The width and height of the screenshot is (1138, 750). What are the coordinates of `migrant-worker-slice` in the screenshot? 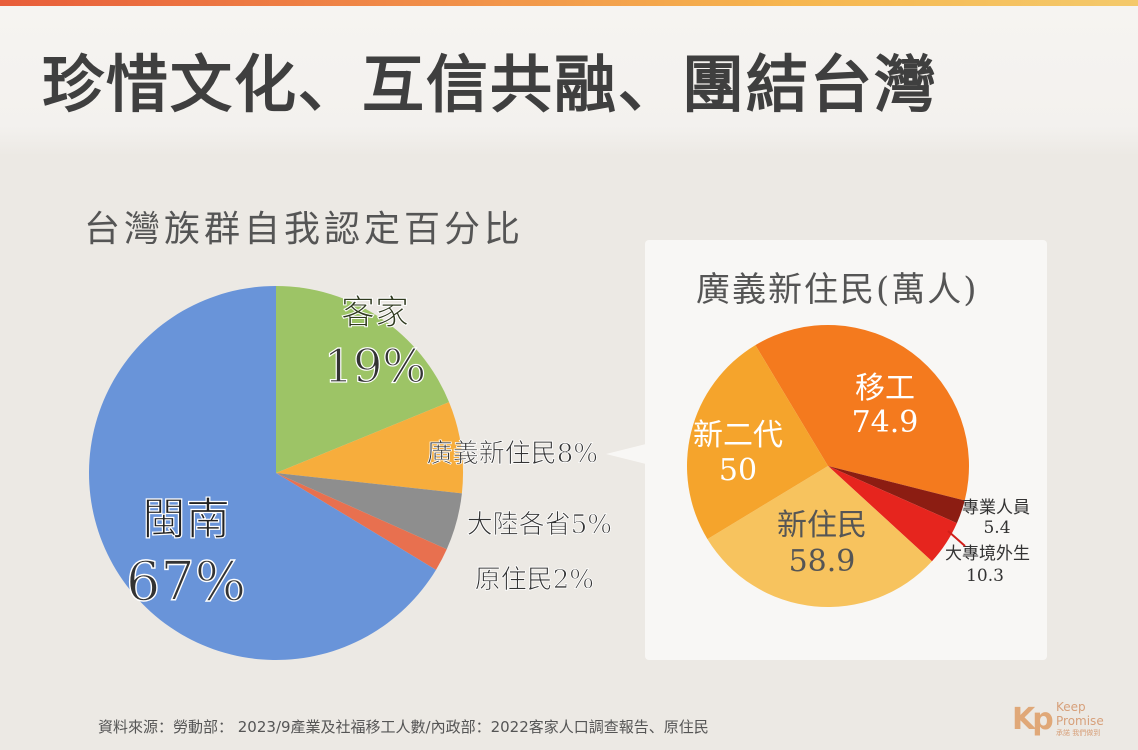 It's located at (862, 412).